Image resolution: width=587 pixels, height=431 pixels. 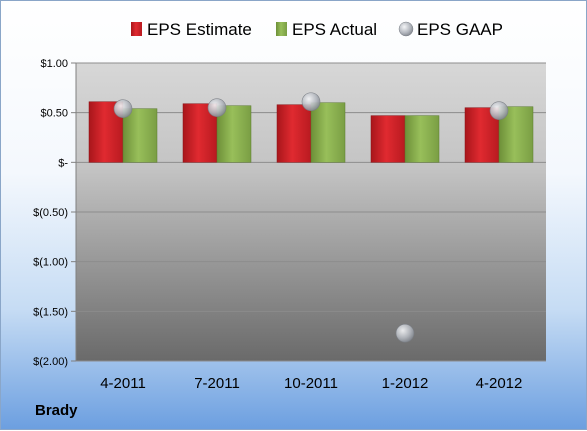 I want to click on company-name: Brady, so click(x=56, y=410).